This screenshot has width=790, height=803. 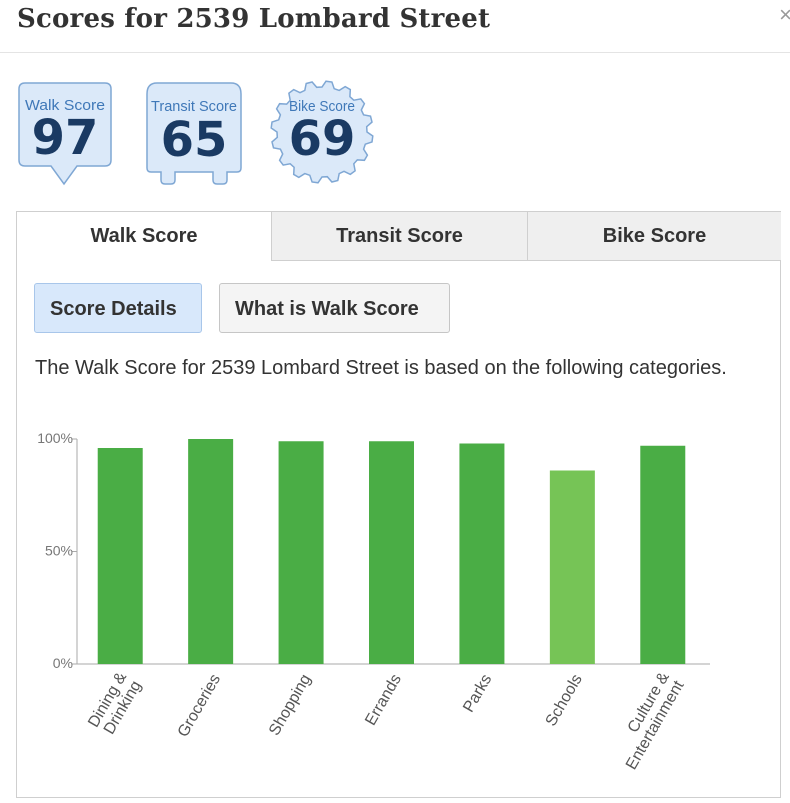 I want to click on bar-groceries, so click(x=211, y=551).